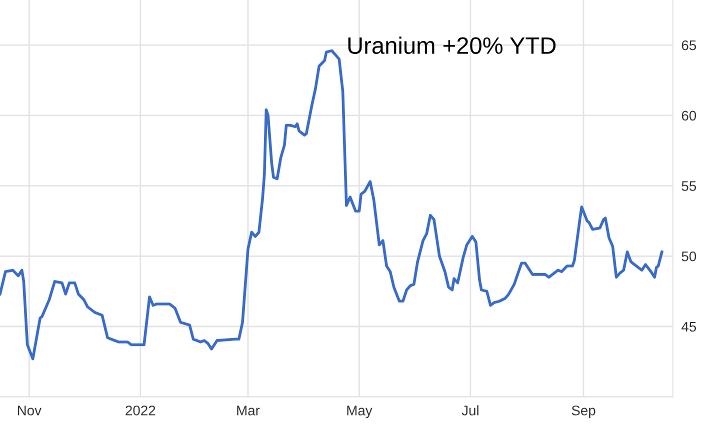 This screenshot has width=712, height=424. Describe the element at coordinates (248, 411) in the screenshot. I see `x-tick-label: Mar` at that location.